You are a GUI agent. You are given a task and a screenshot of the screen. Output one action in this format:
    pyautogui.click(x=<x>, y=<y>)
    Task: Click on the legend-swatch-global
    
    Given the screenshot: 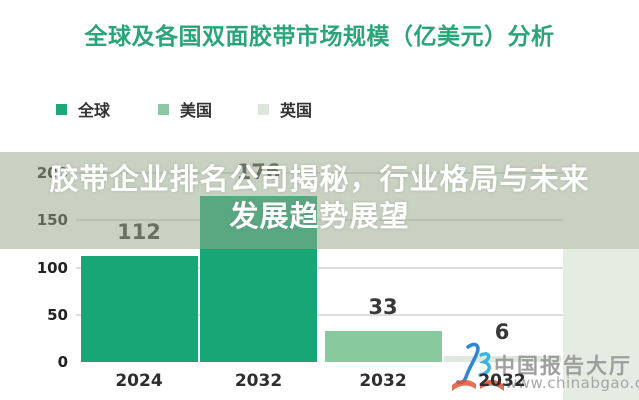 What is the action you would take?
    pyautogui.click(x=61, y=109)
    